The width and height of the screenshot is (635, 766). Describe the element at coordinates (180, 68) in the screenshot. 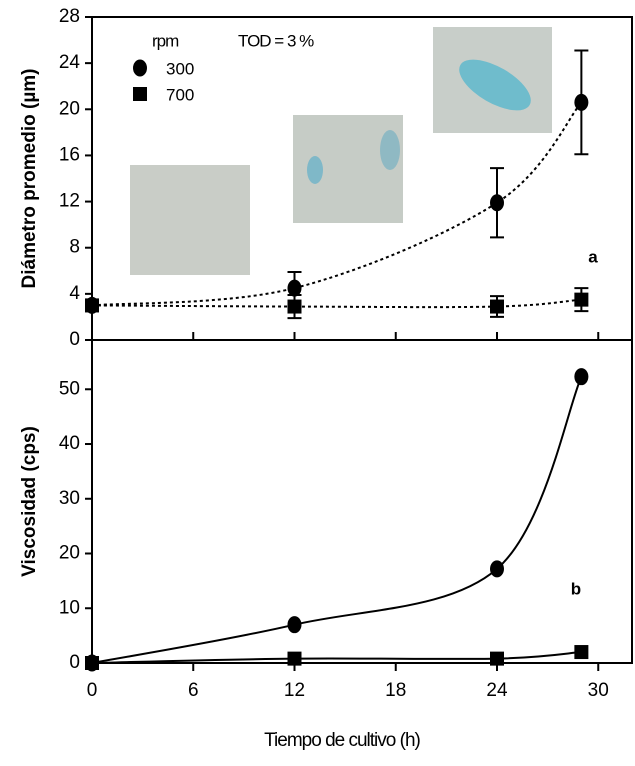

I see `legend-label: 300` at that location.